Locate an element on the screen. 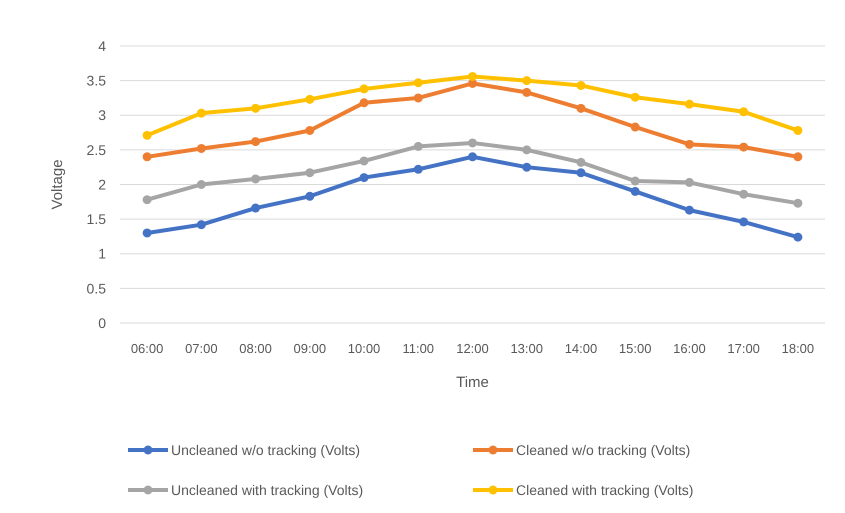 The image size is (845, 513). y-tick-label: 4 is located at coordinates (102, 46).